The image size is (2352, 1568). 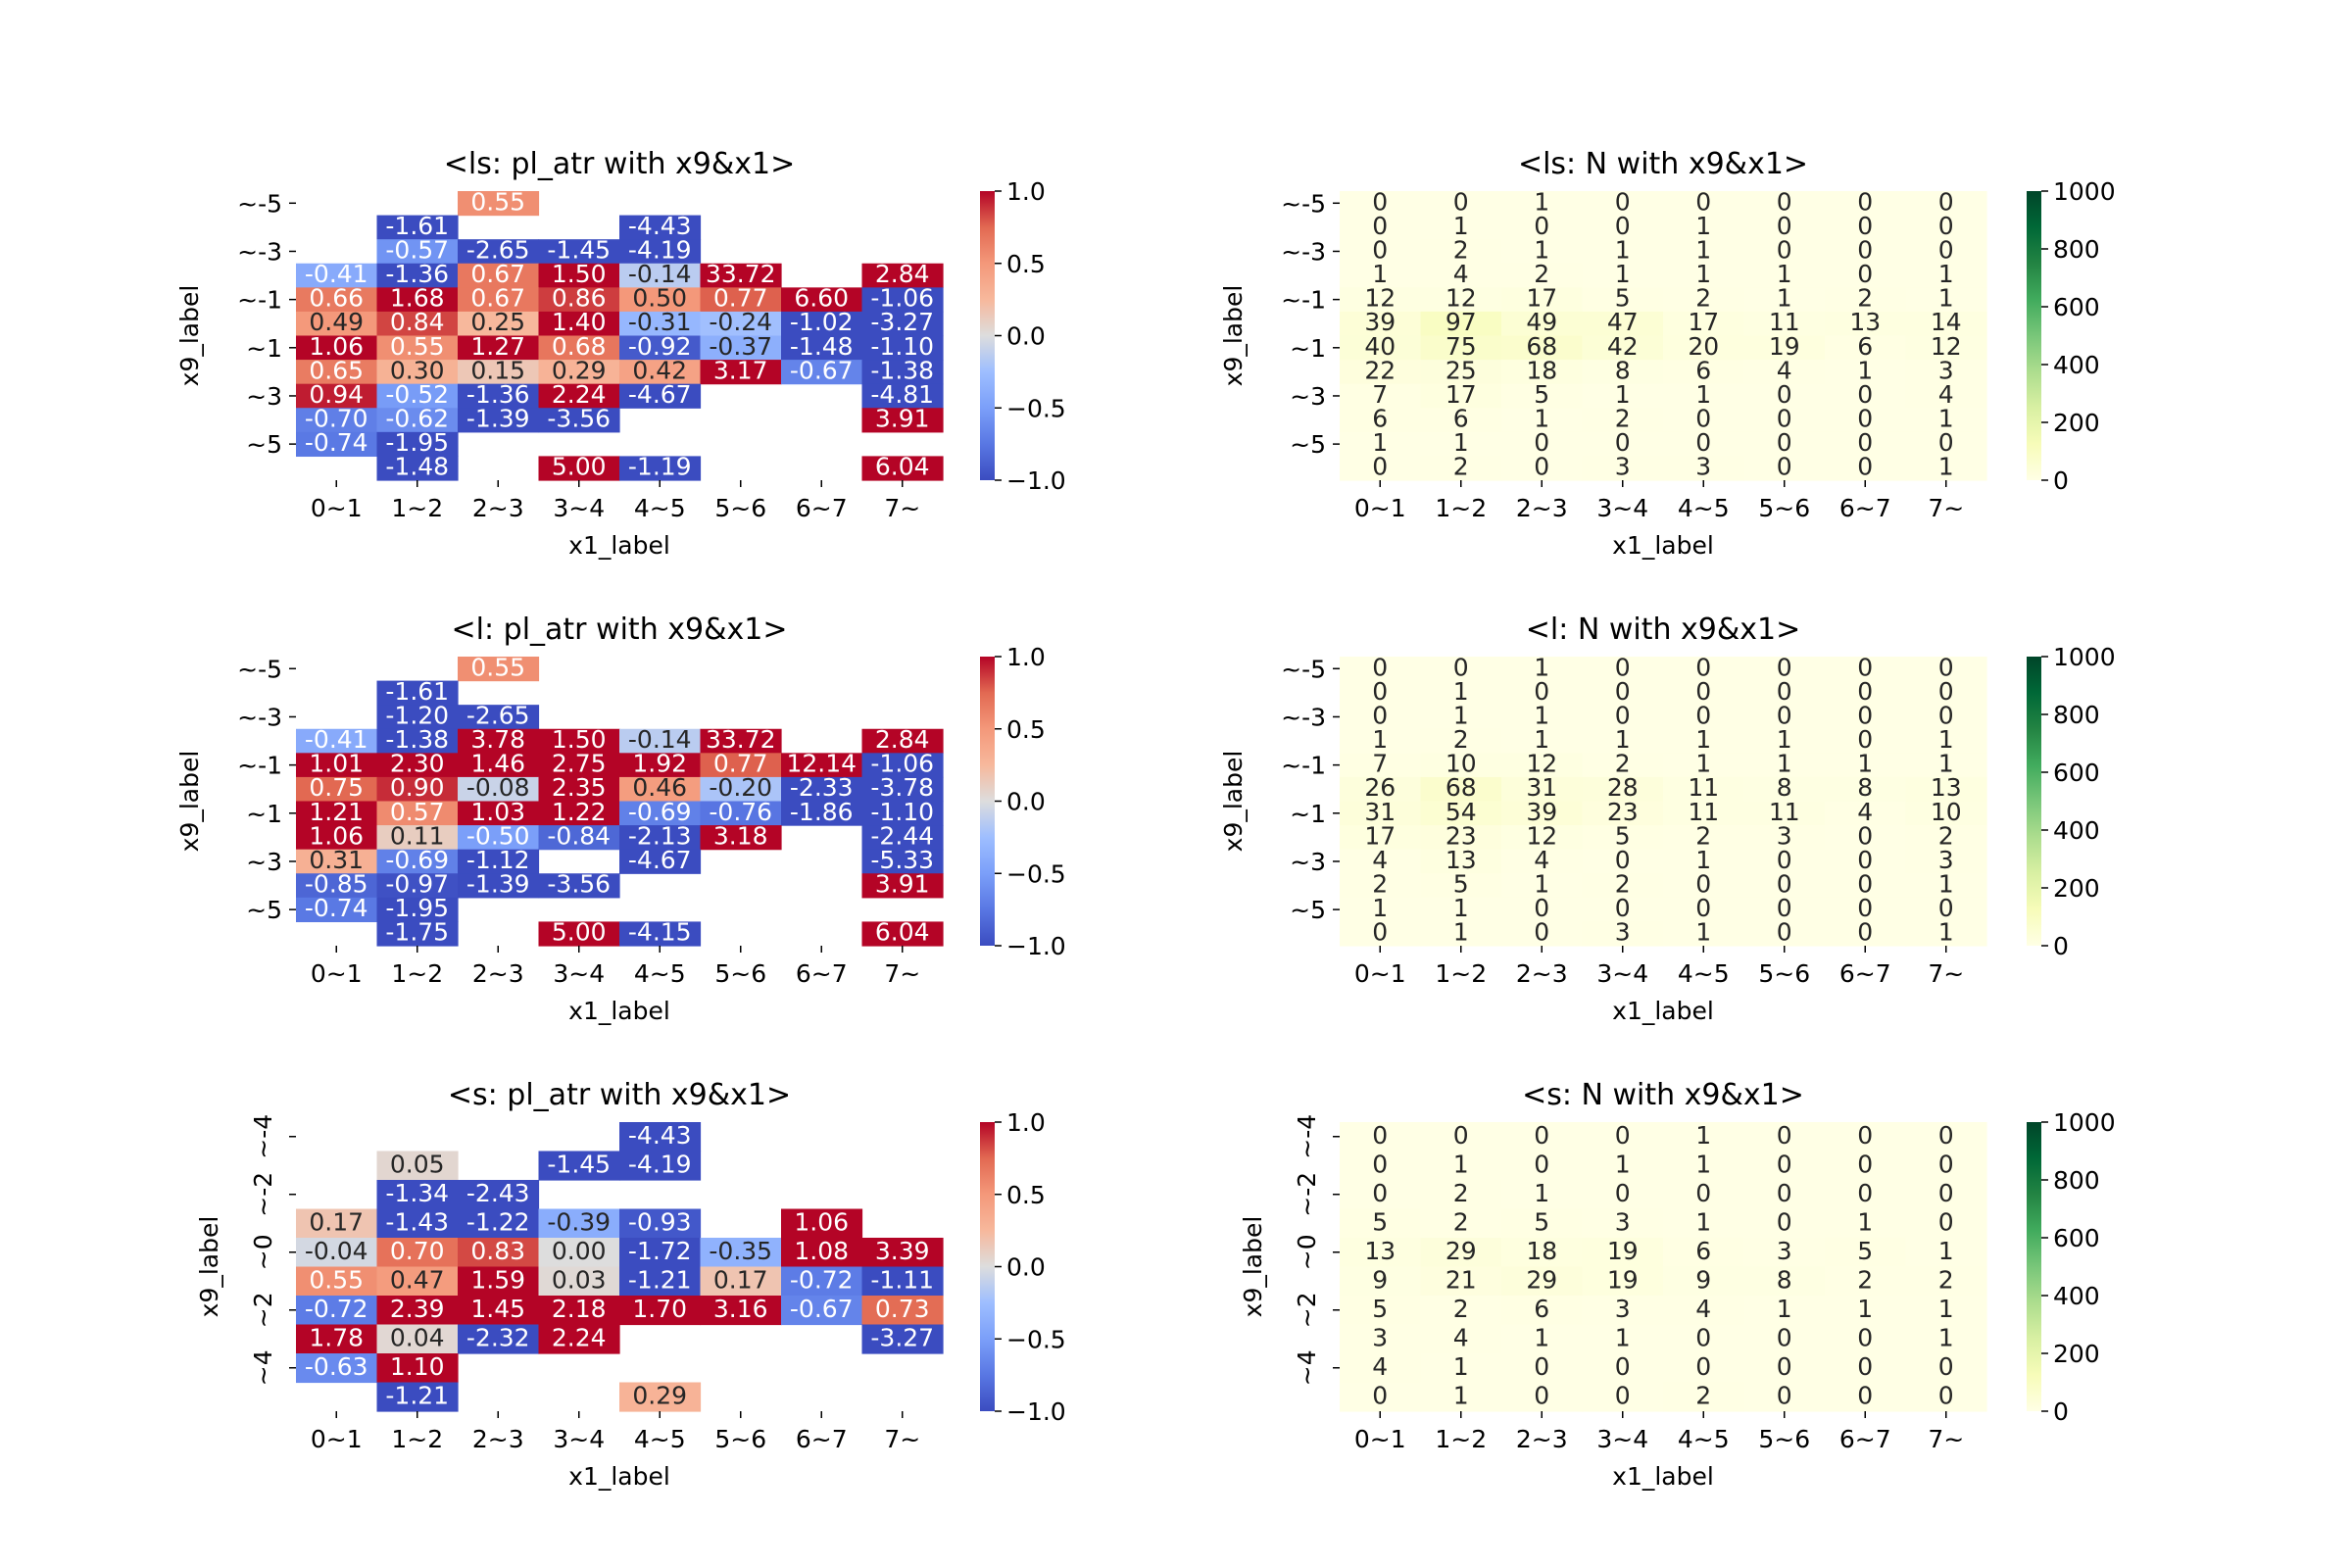 I want to click on cell-value-label: -0.41, so click(x=336, y=739).